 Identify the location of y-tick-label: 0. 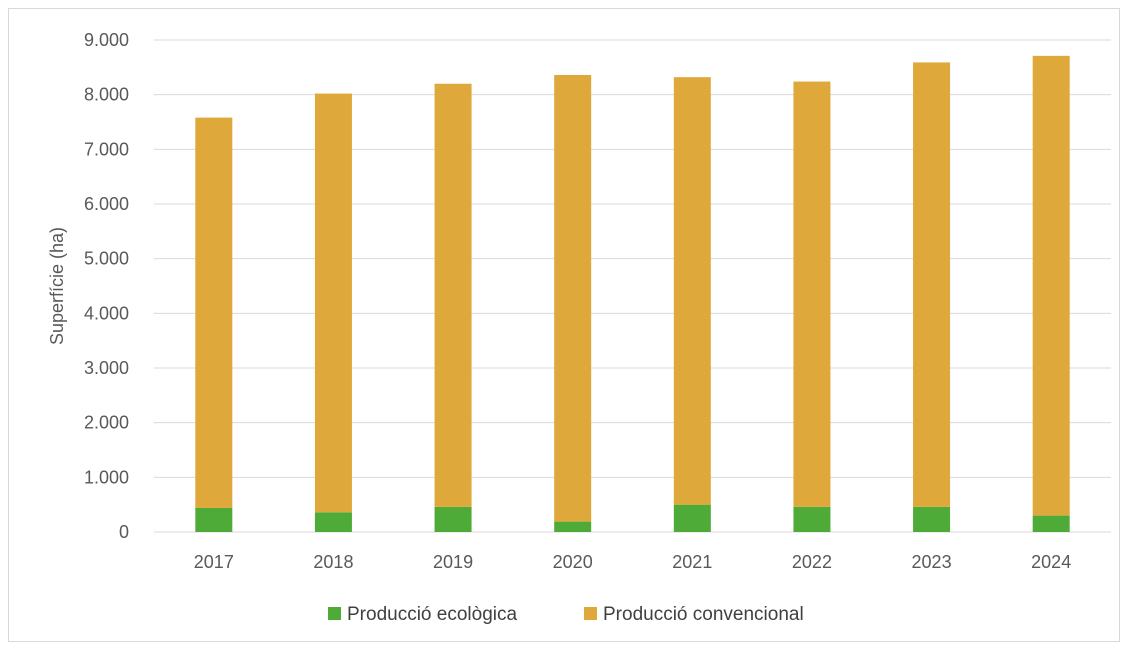
(124, 532).